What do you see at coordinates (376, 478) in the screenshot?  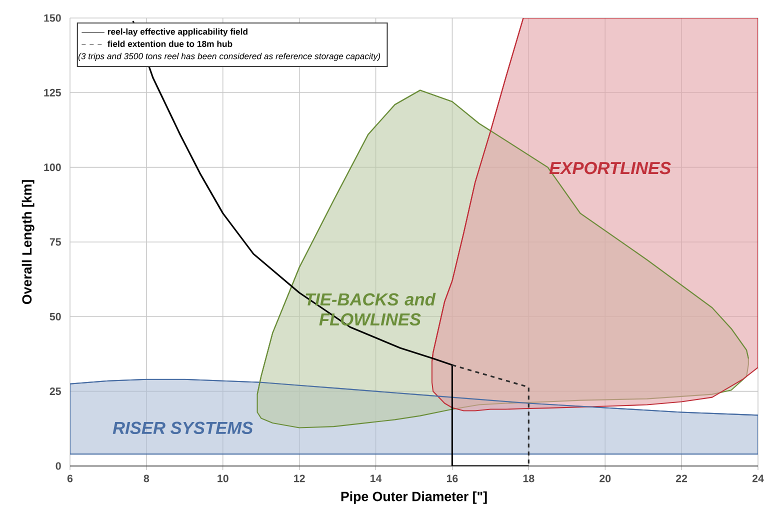 I see `x-tick-label: 14` at bounding box center [376, 478].